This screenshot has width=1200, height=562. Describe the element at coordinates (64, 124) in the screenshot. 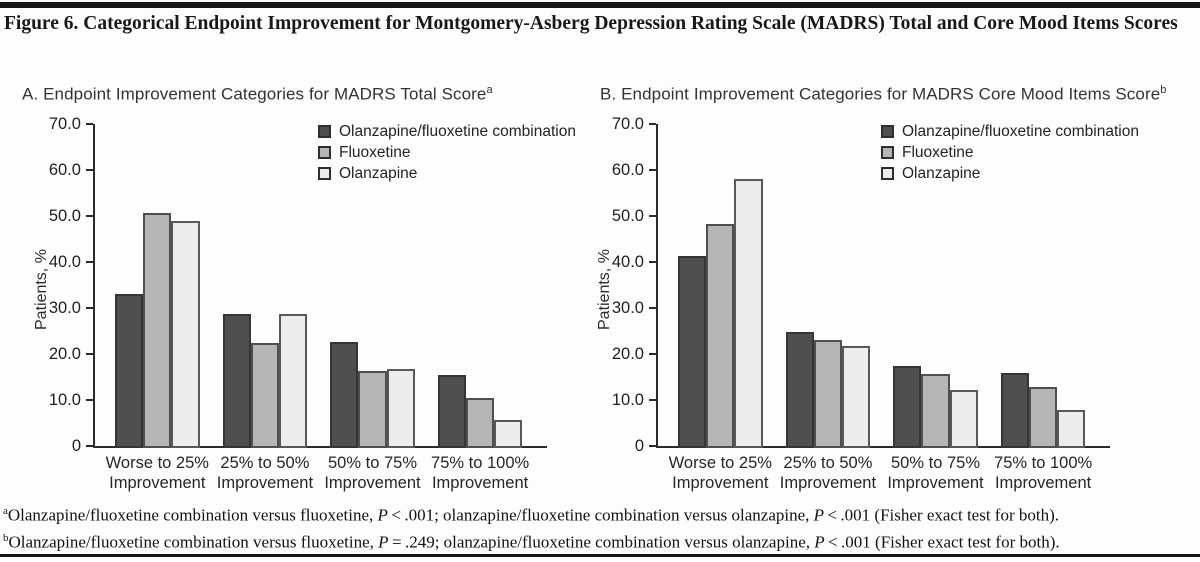

I see `chart-a-y-tick-label: 70.0` at that location.